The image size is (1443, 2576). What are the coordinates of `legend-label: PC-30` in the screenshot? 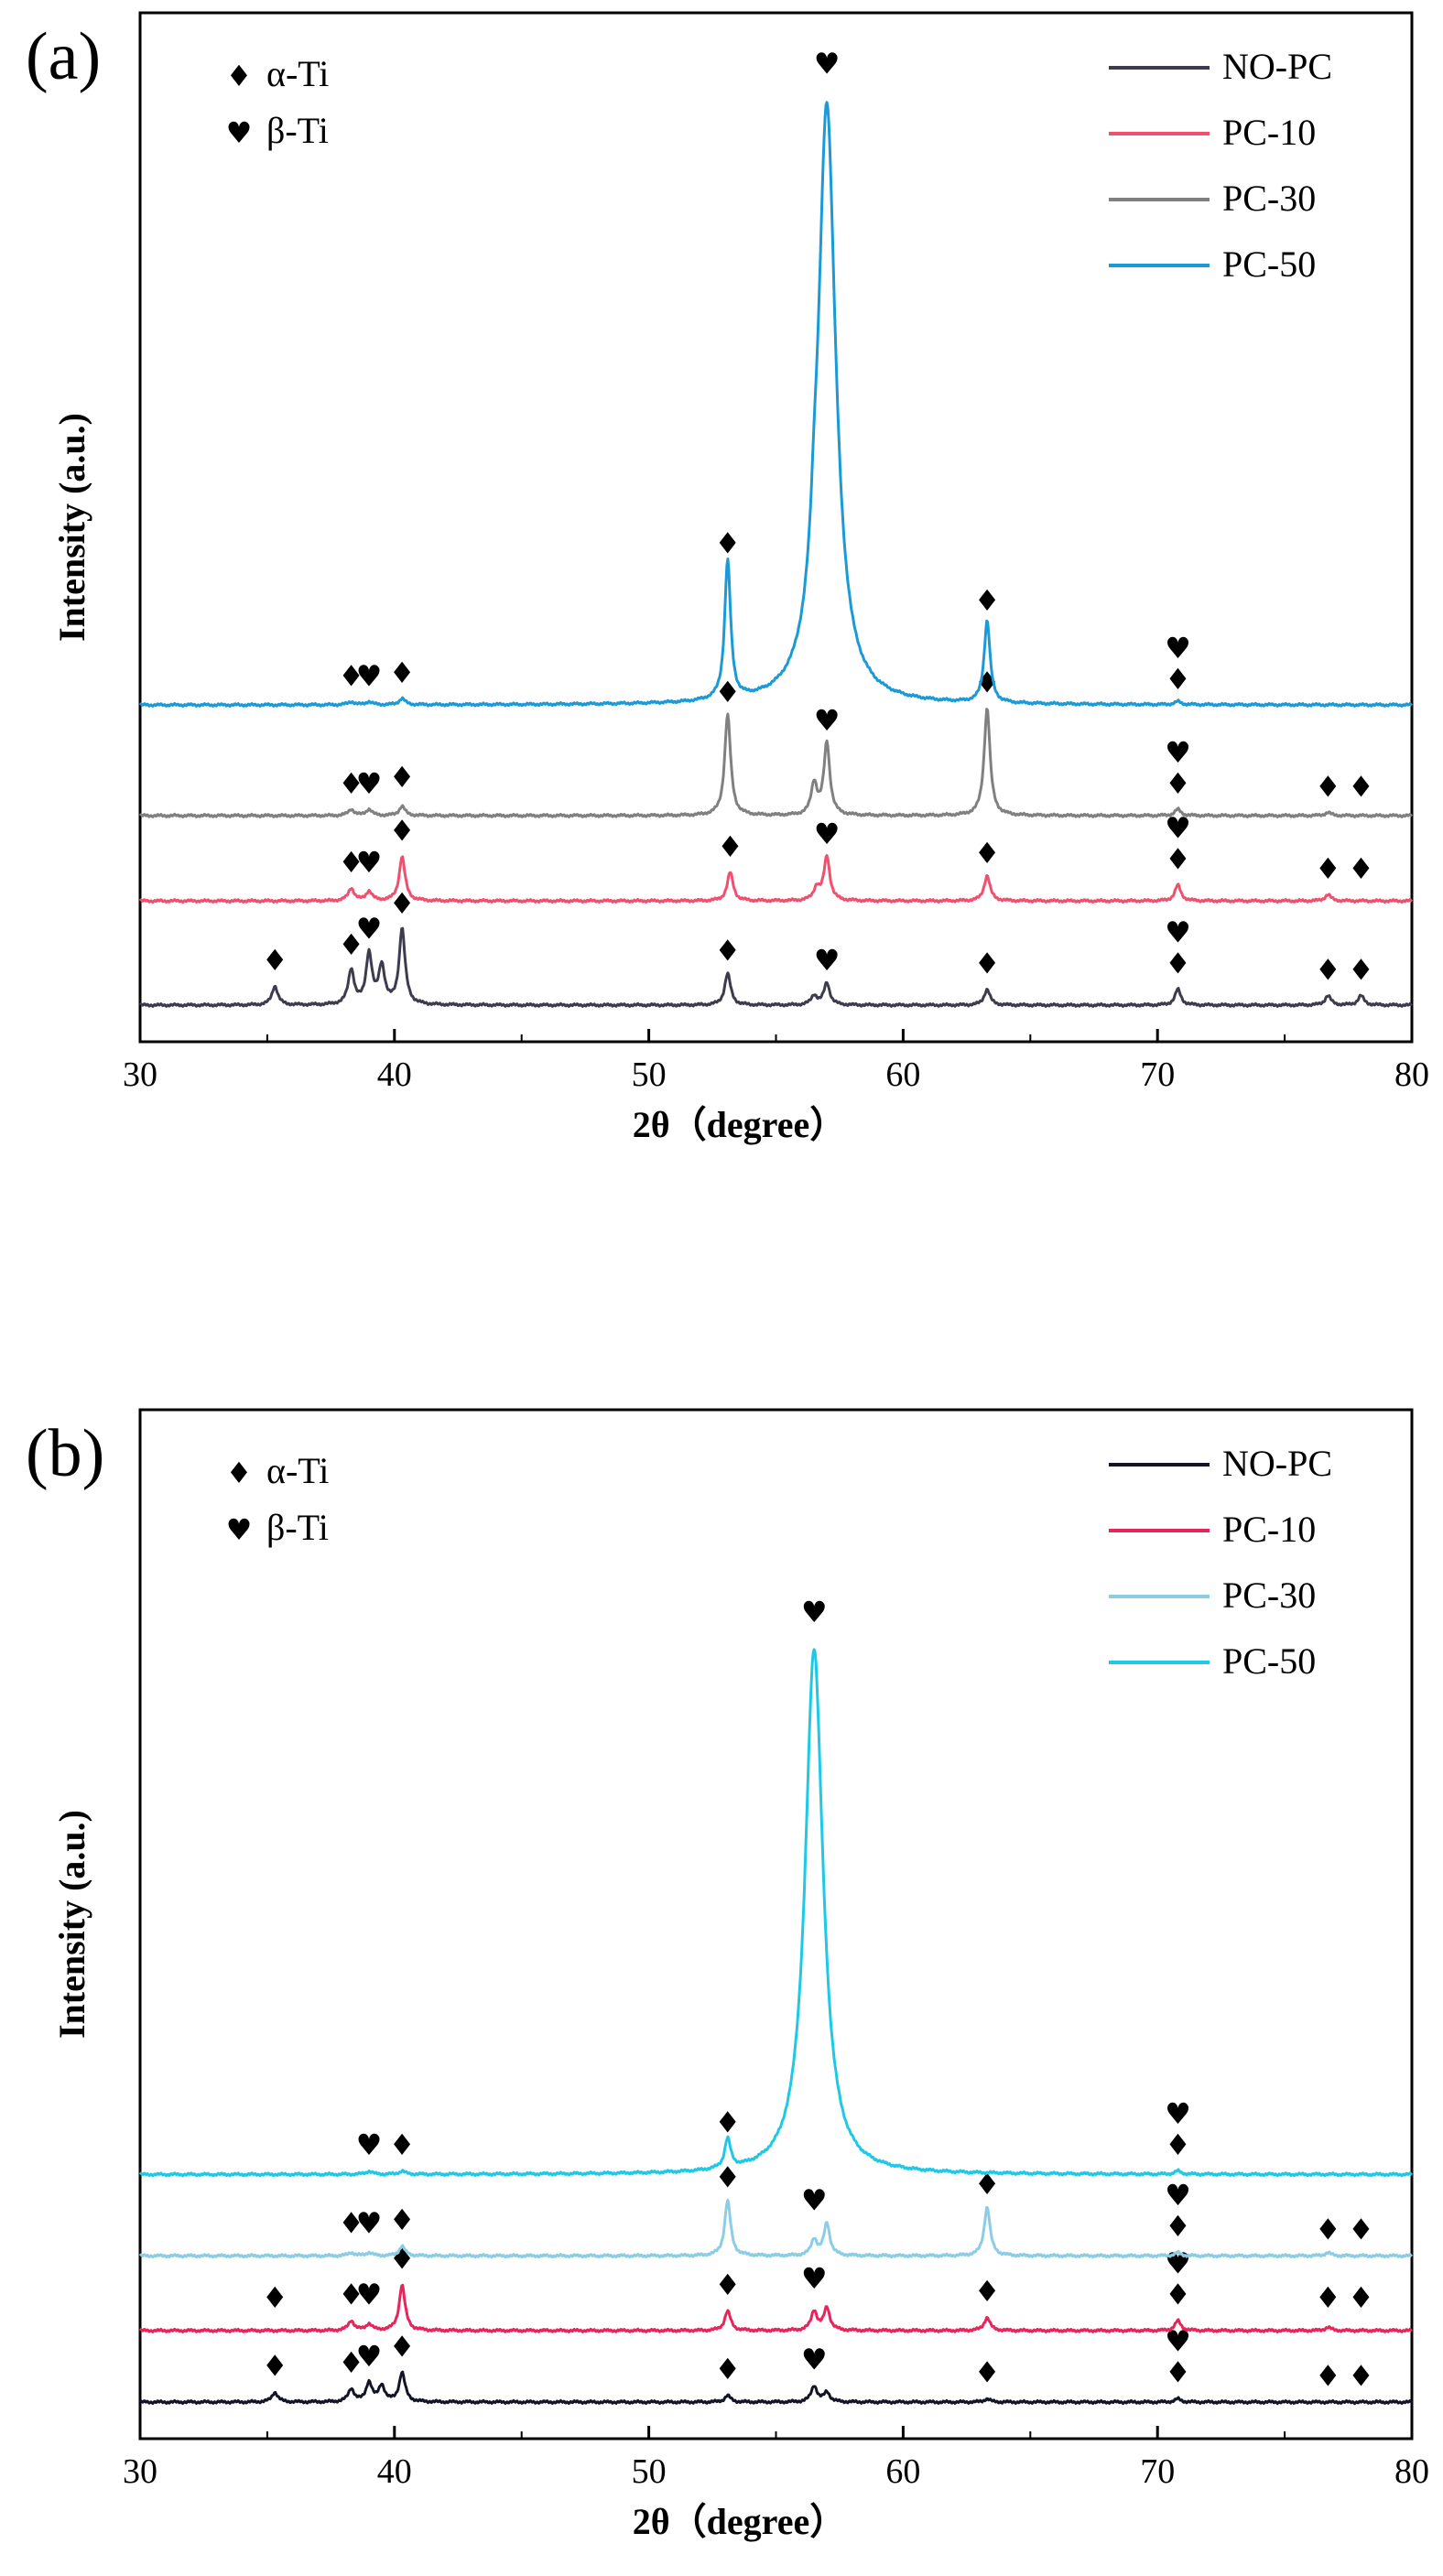 It's located at (1269, 199).